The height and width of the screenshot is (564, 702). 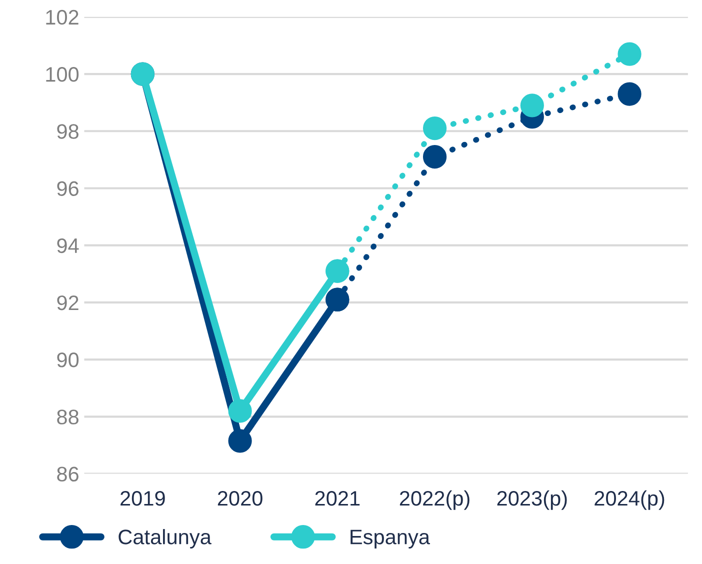 What do you see at coordinates (435, 500) in the screenshot?
I see `x-tick-label: 2022(p)` at bounding box center [435, 500].